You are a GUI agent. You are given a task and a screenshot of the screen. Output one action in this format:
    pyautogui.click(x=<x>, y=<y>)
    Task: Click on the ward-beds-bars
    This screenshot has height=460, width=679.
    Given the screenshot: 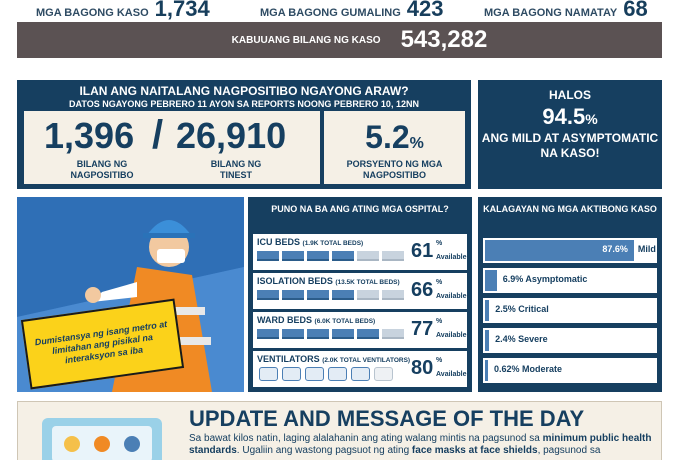 What is the action you would take?
    pyautogui.click(x=330, y=334)
    